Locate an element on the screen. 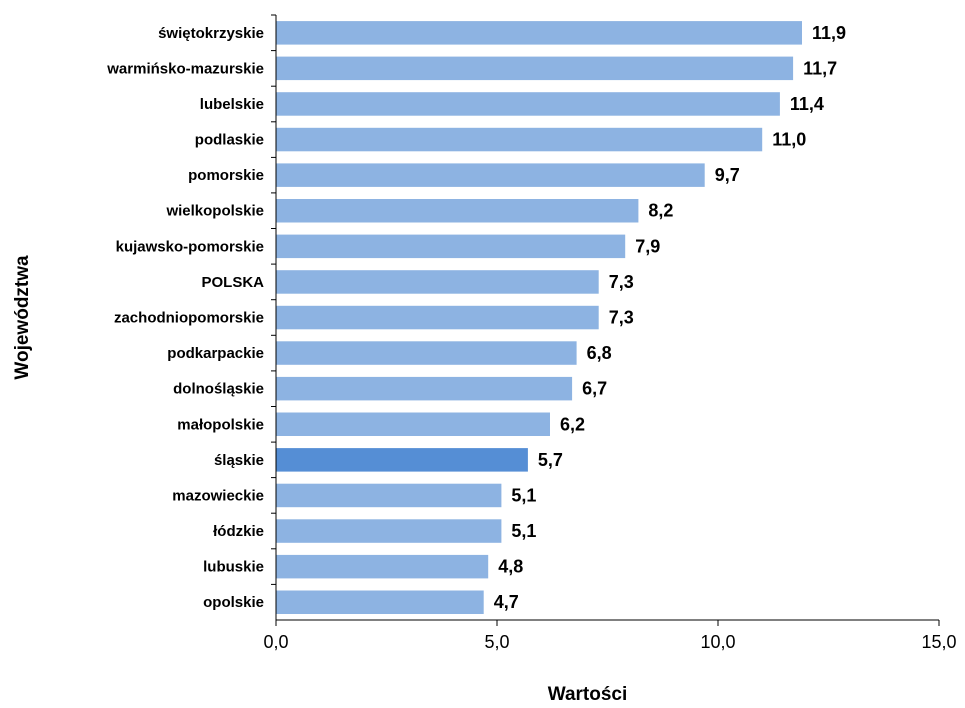  value-label: 5,7 is located at coordinates (550, 460).